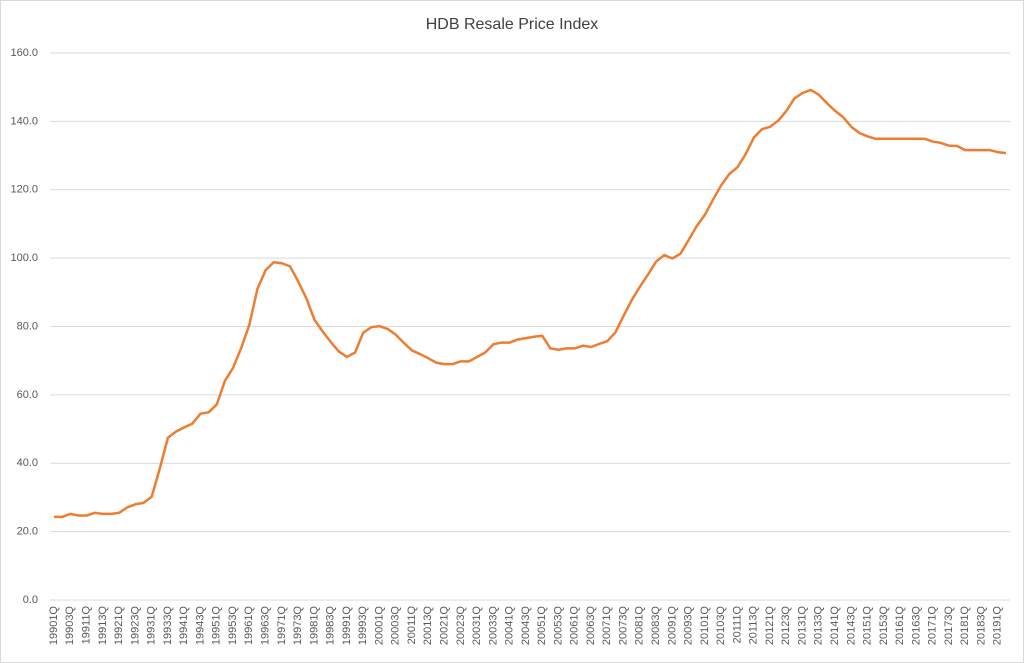  Describe the element at coordinates (412, 625) in the screenshot. I see `x-tick-label: 20011Q` at that location.